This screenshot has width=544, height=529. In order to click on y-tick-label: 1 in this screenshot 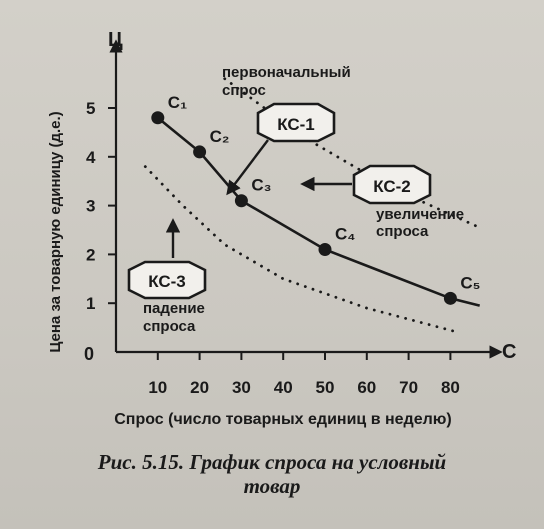, I will do `click(90, 303)`.